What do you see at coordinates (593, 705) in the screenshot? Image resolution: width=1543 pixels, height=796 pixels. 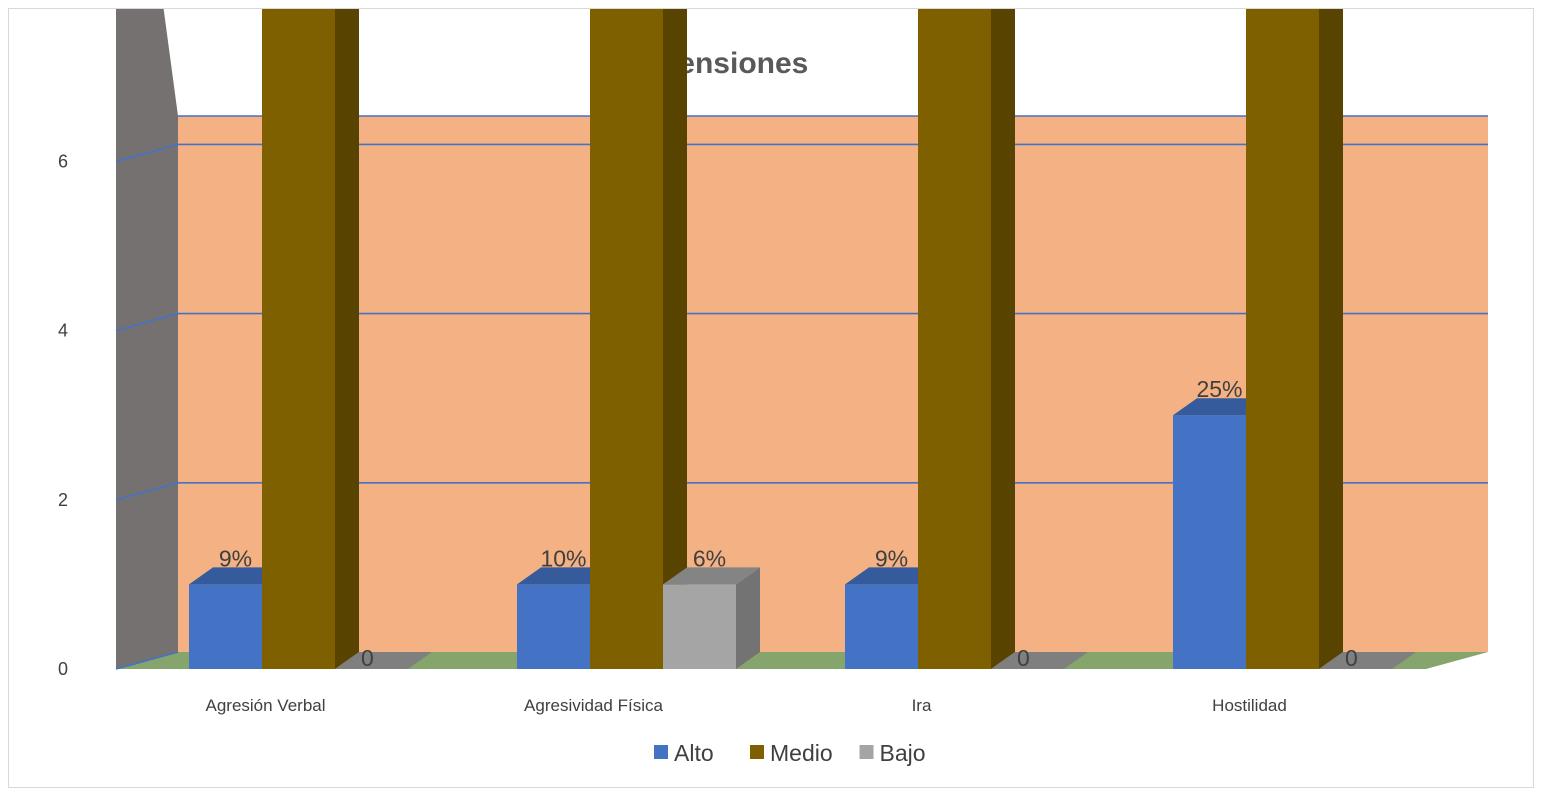 I see `x-tick-label: Agresividad Física` at bounding box center [593, 705].